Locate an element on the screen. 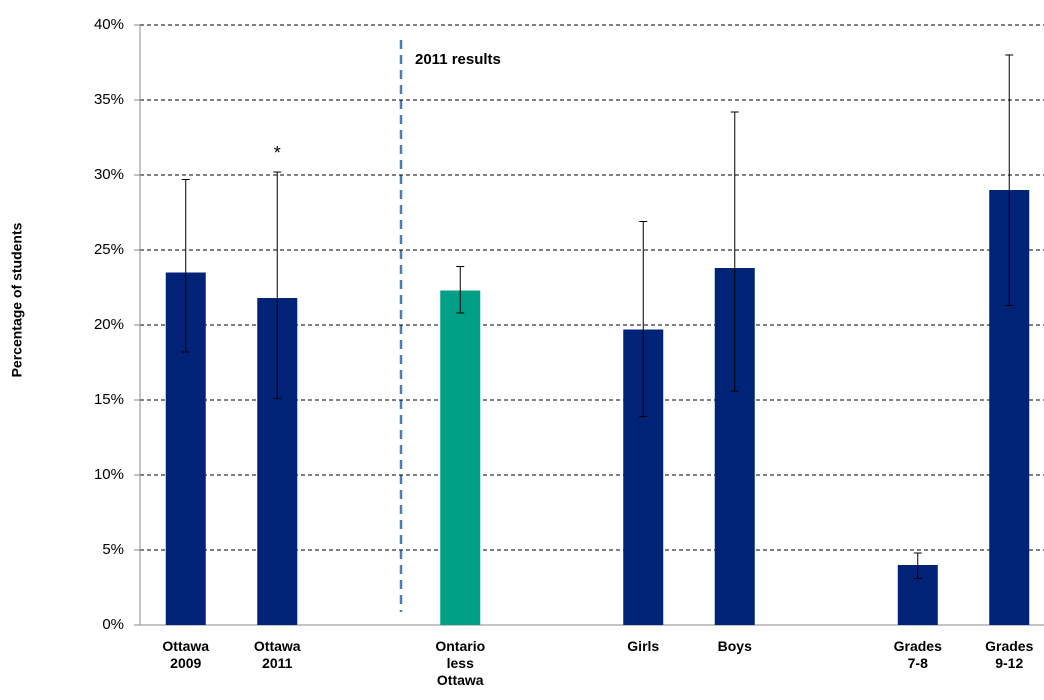  bar is located at coordinates (460, 457).